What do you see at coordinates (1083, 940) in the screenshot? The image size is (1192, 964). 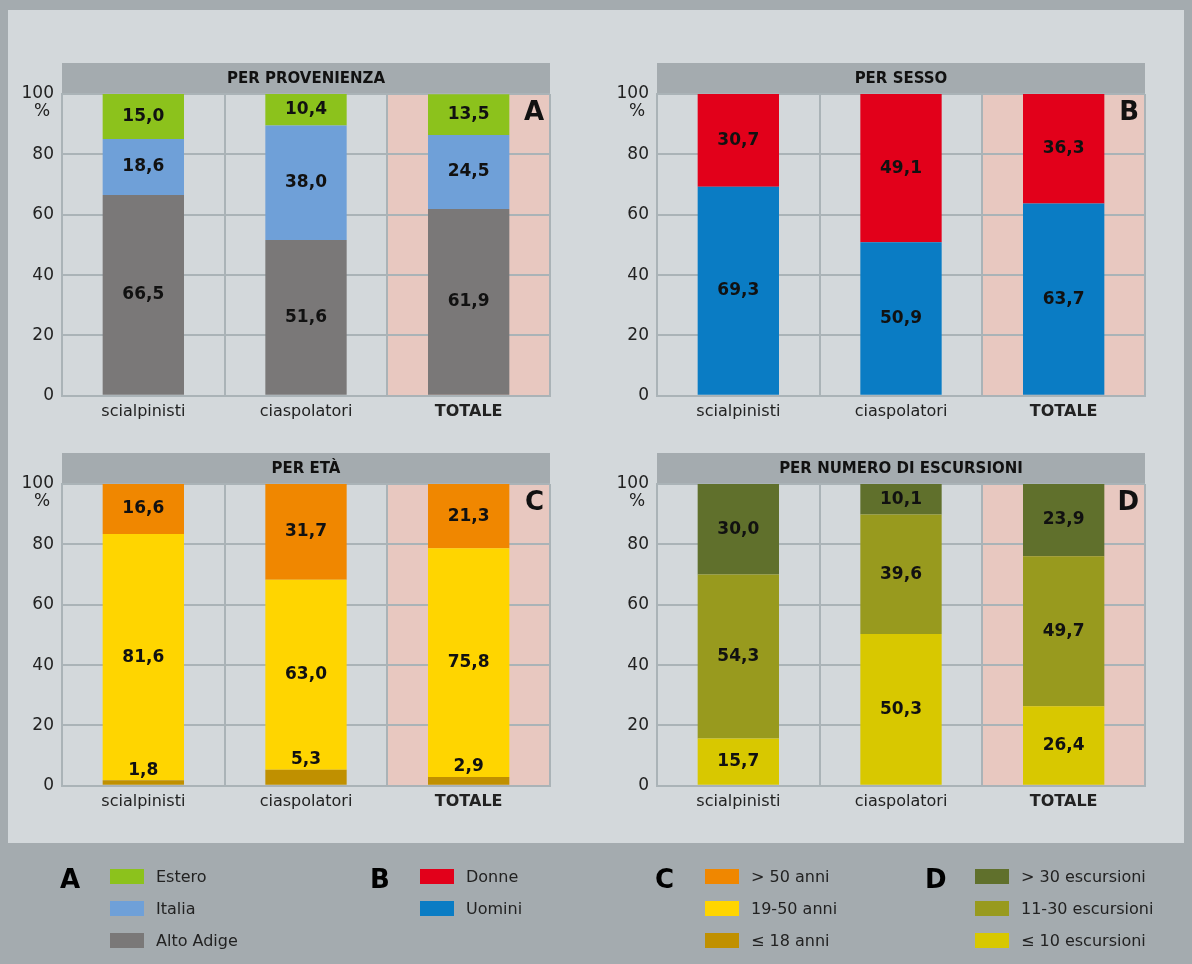 I see `legend-label: ≤ 10 escursioni` at bounding box center [1083, 940].